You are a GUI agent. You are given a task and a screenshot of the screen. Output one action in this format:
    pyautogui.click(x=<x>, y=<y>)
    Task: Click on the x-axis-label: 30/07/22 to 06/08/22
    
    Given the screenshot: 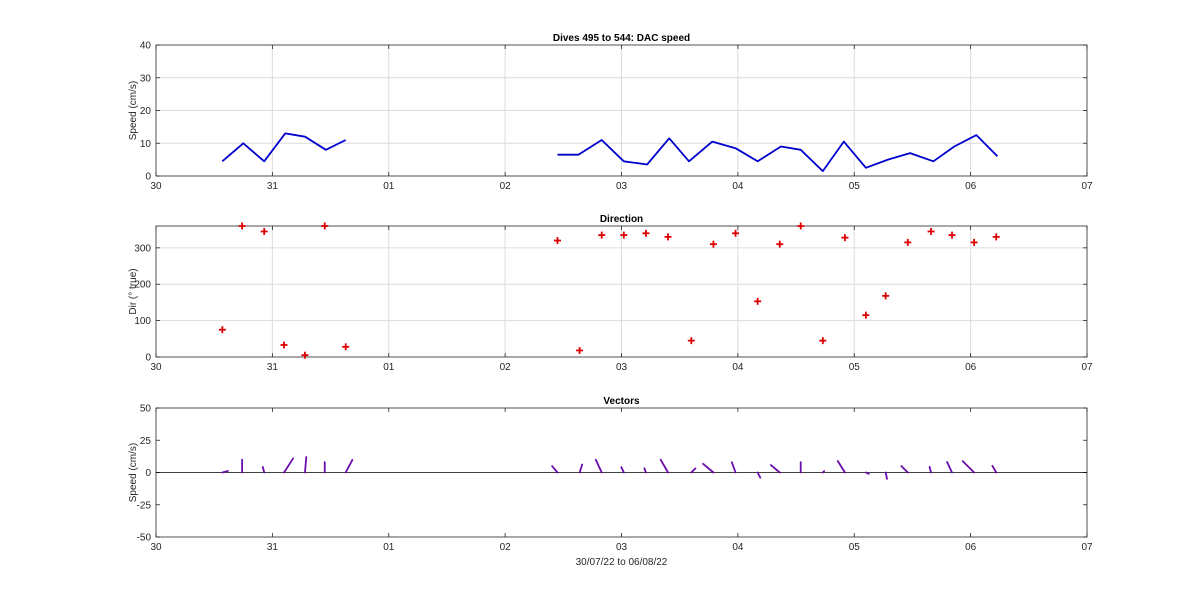 What is the action you would take?
    pyautogui.click(x=622, y=562)
    